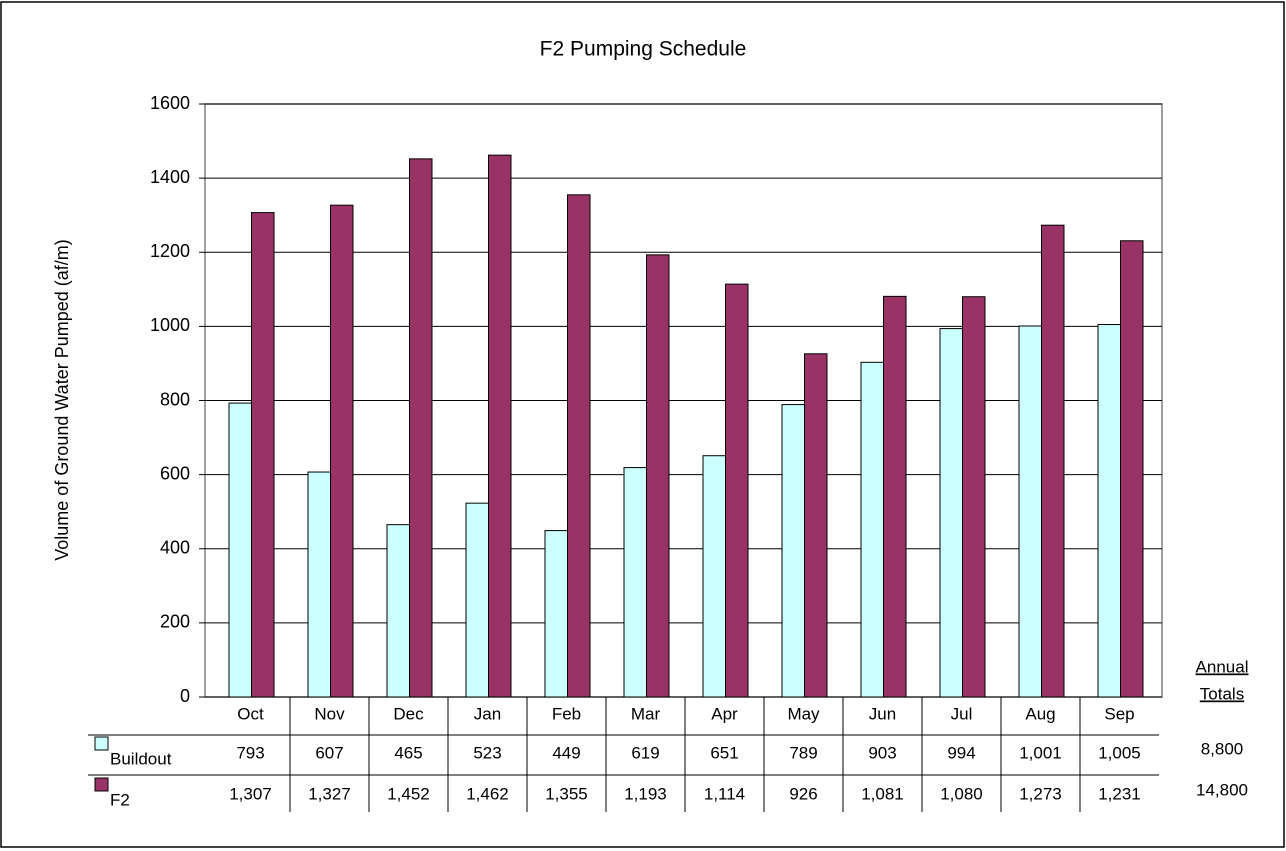 The width and height of the screenshot is (1286, 851). I want to click on x-tick-label: Feb, so click(566, 713).